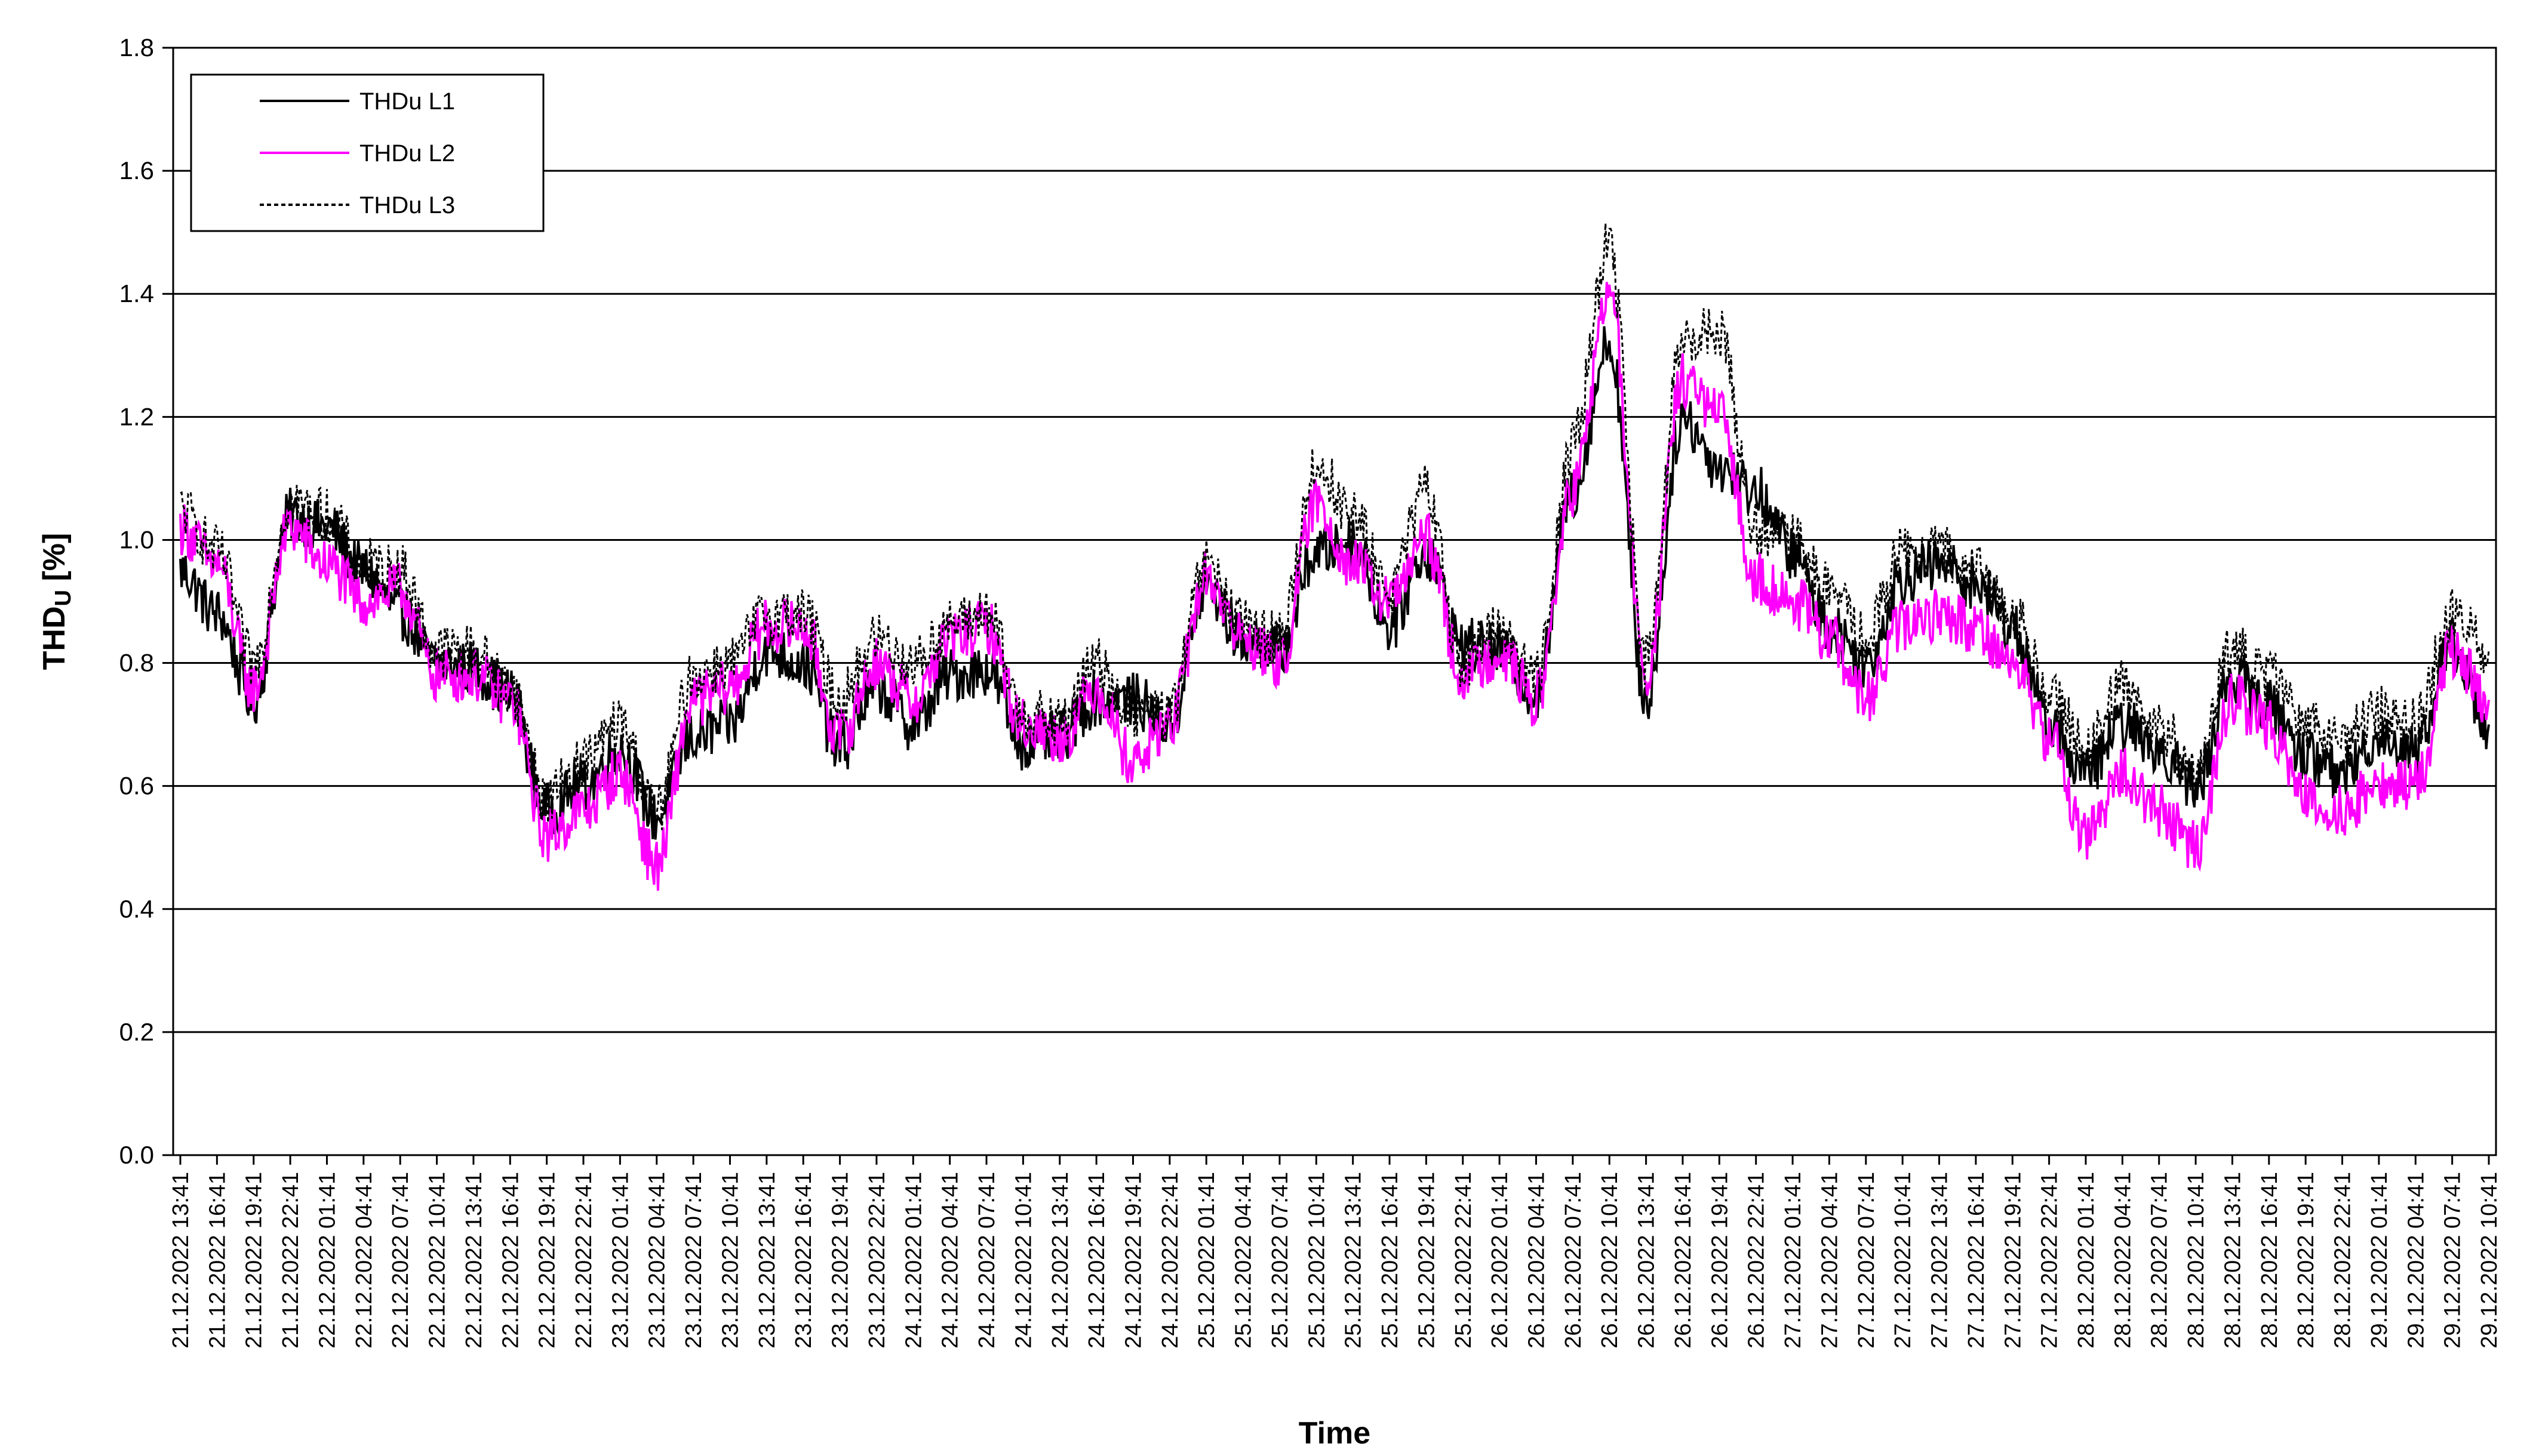  What do you see at coordinates (2232, 1260) in the screenshot?
I see `x-tick-label: 28.12.2022 13:41` at bounding box center [2232, 1260].